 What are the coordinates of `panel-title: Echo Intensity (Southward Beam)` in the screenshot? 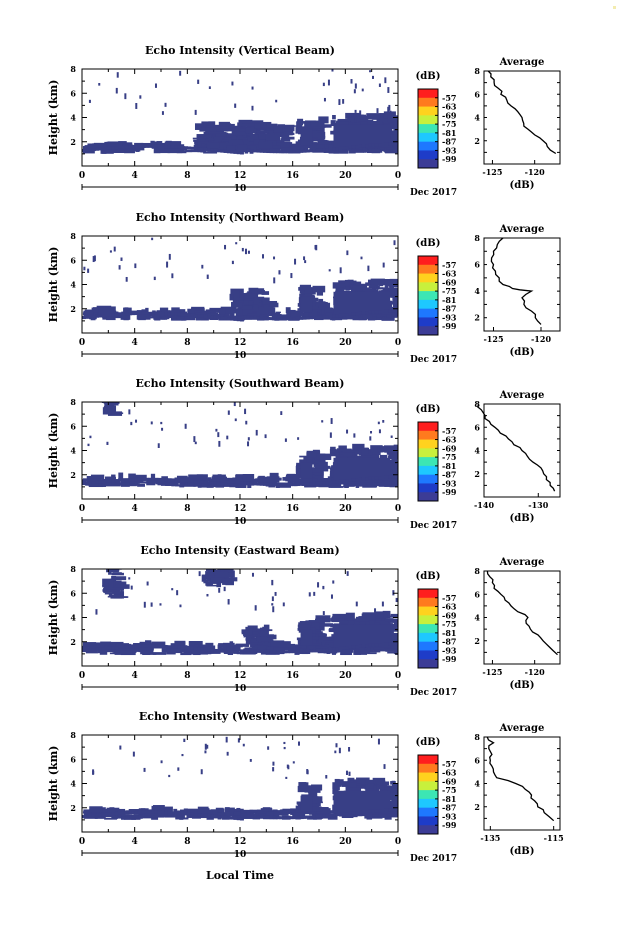 It's located at (240, 383).